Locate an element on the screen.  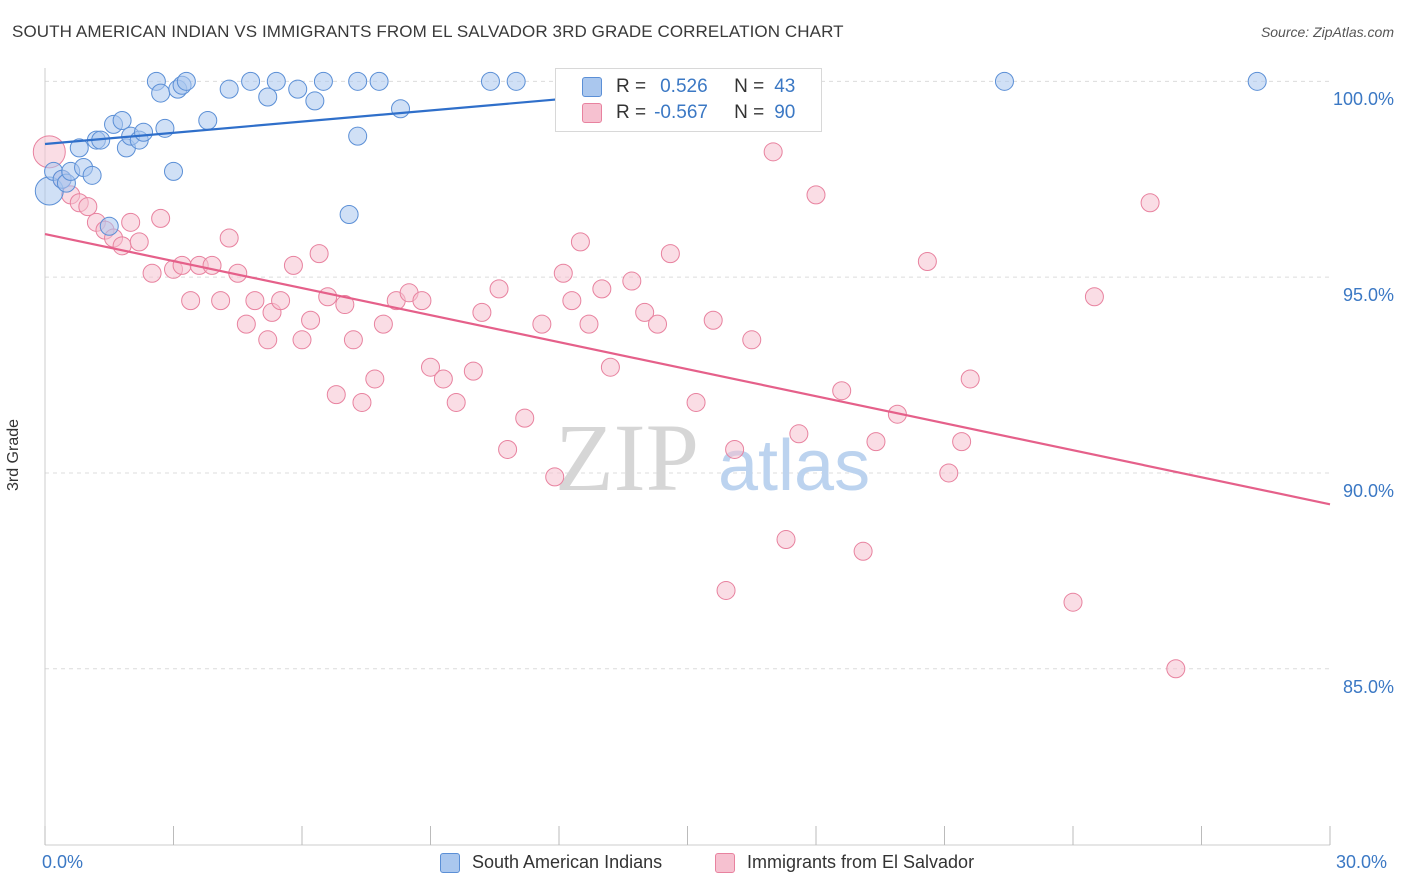
legend-label: South American Indians is located at coordinates (567, 862).